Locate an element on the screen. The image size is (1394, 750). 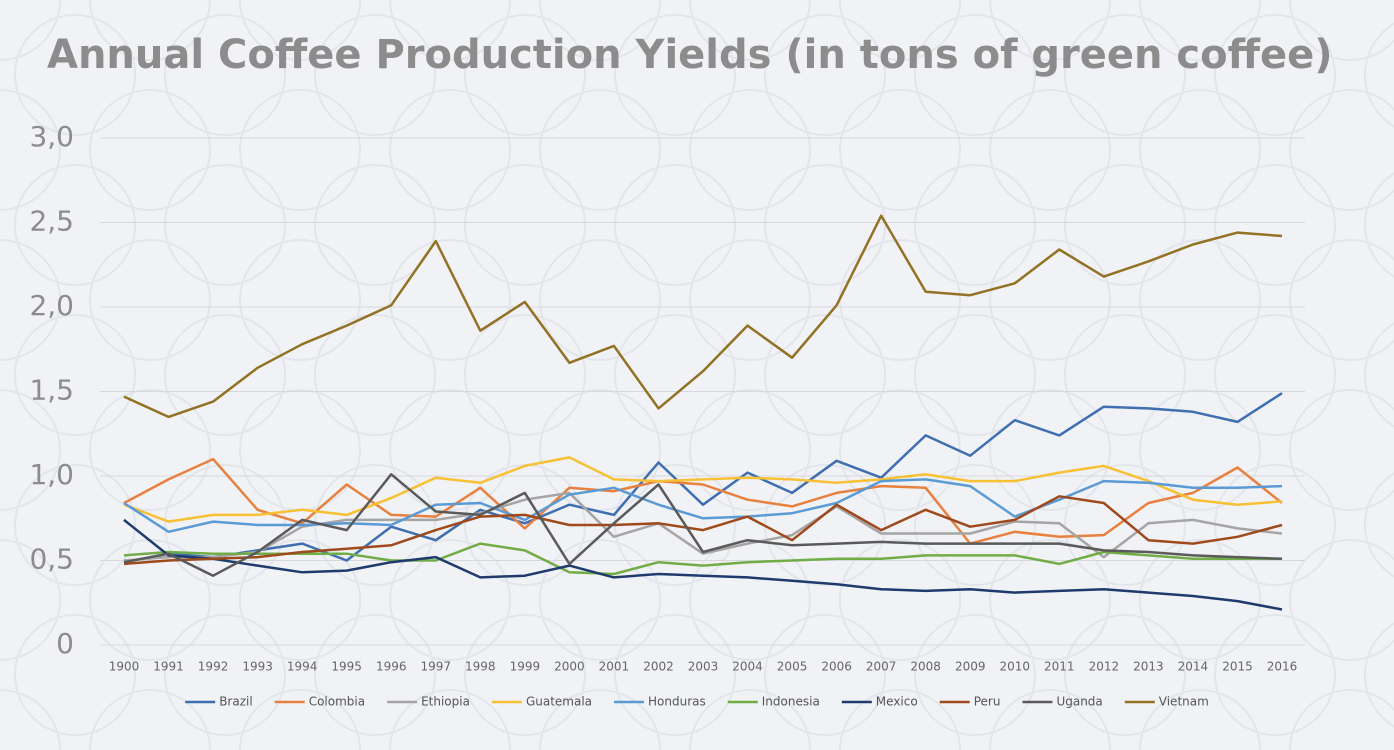
y-tick-label: 1,5 is located at coordinates (51, 390).